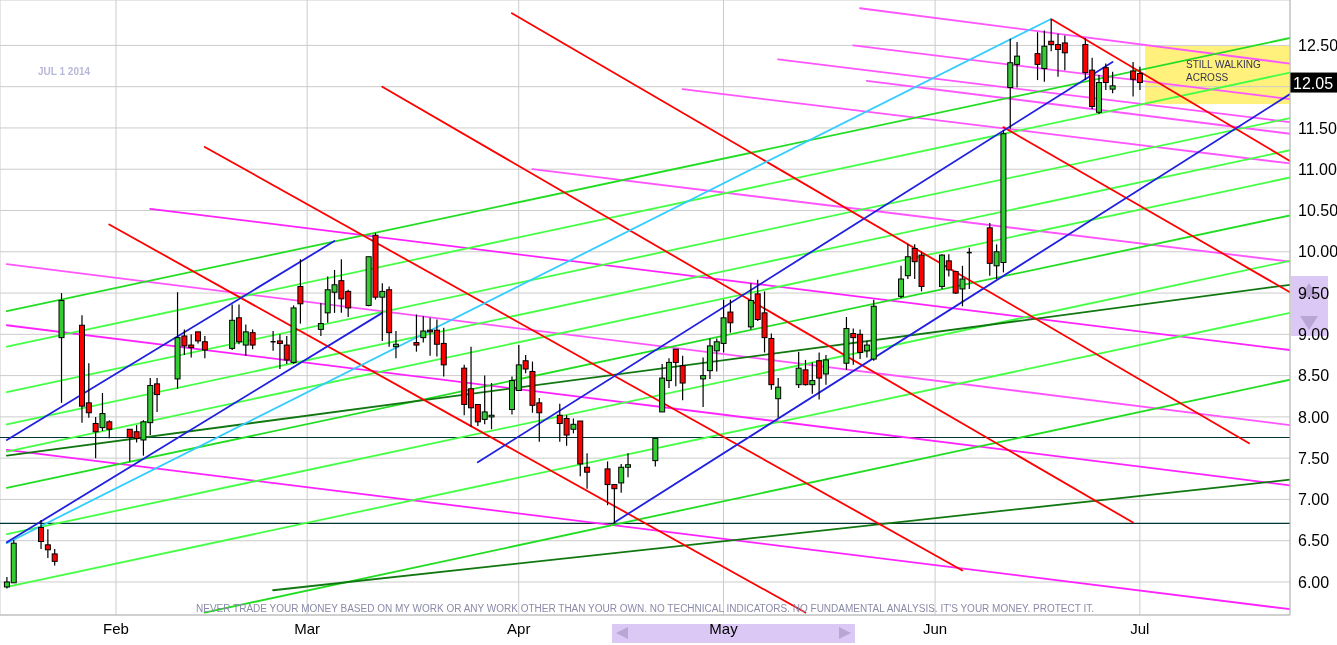  What do you see at coordinates (307, 628) in the screenshot?
I see `x-tick-label: Mar` at bounding box center [307, 628].